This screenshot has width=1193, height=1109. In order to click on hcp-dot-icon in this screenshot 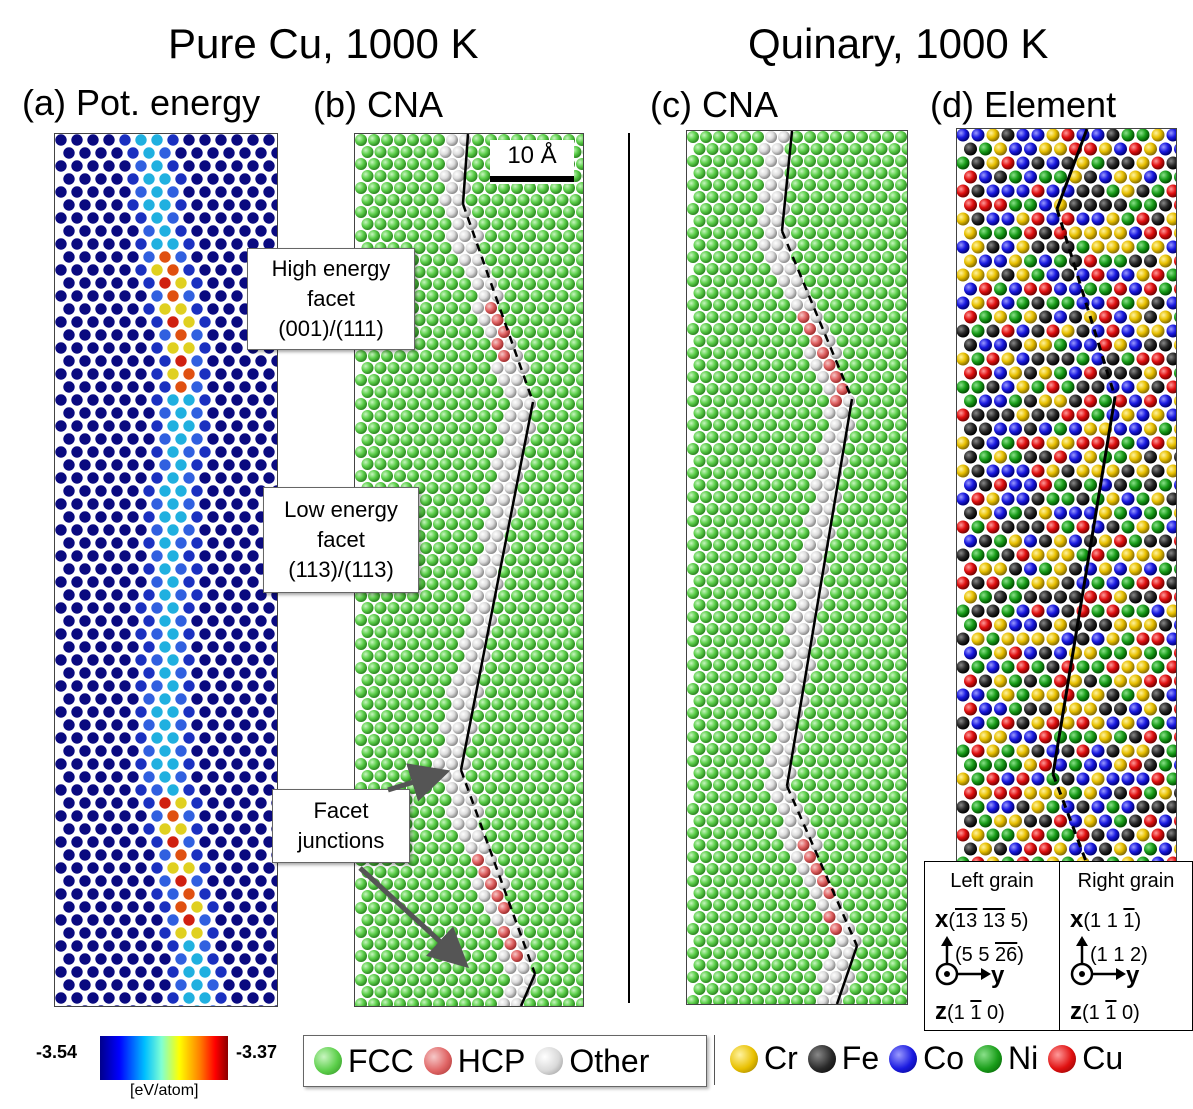, I will do `click(437, 1061)`.